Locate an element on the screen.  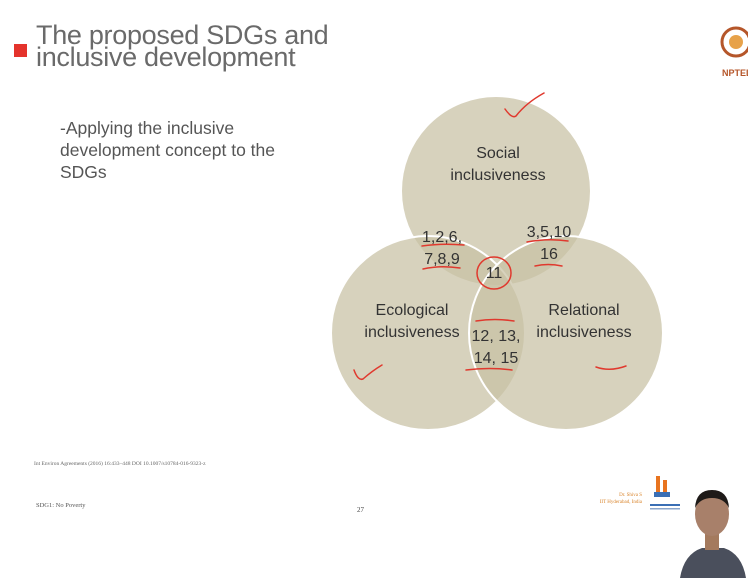
author-credit: Dr. Shiva S IIT Hyderabad, India is located at coordinates (616, 499).